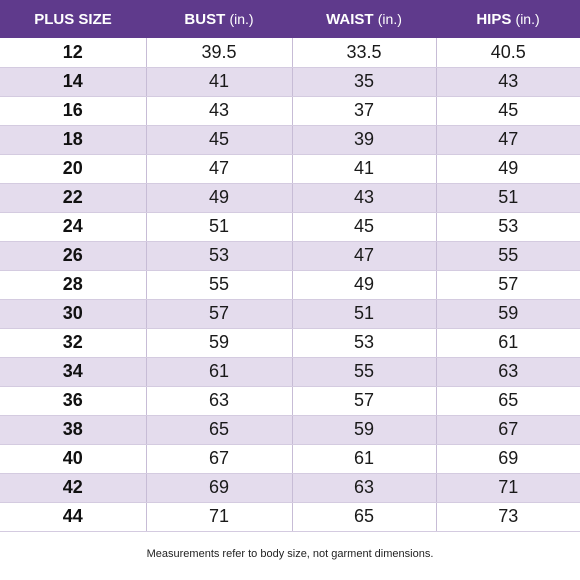 This screenshot has height=580, width=580. I want to click on hips-cell: 47, so click(508, 140).